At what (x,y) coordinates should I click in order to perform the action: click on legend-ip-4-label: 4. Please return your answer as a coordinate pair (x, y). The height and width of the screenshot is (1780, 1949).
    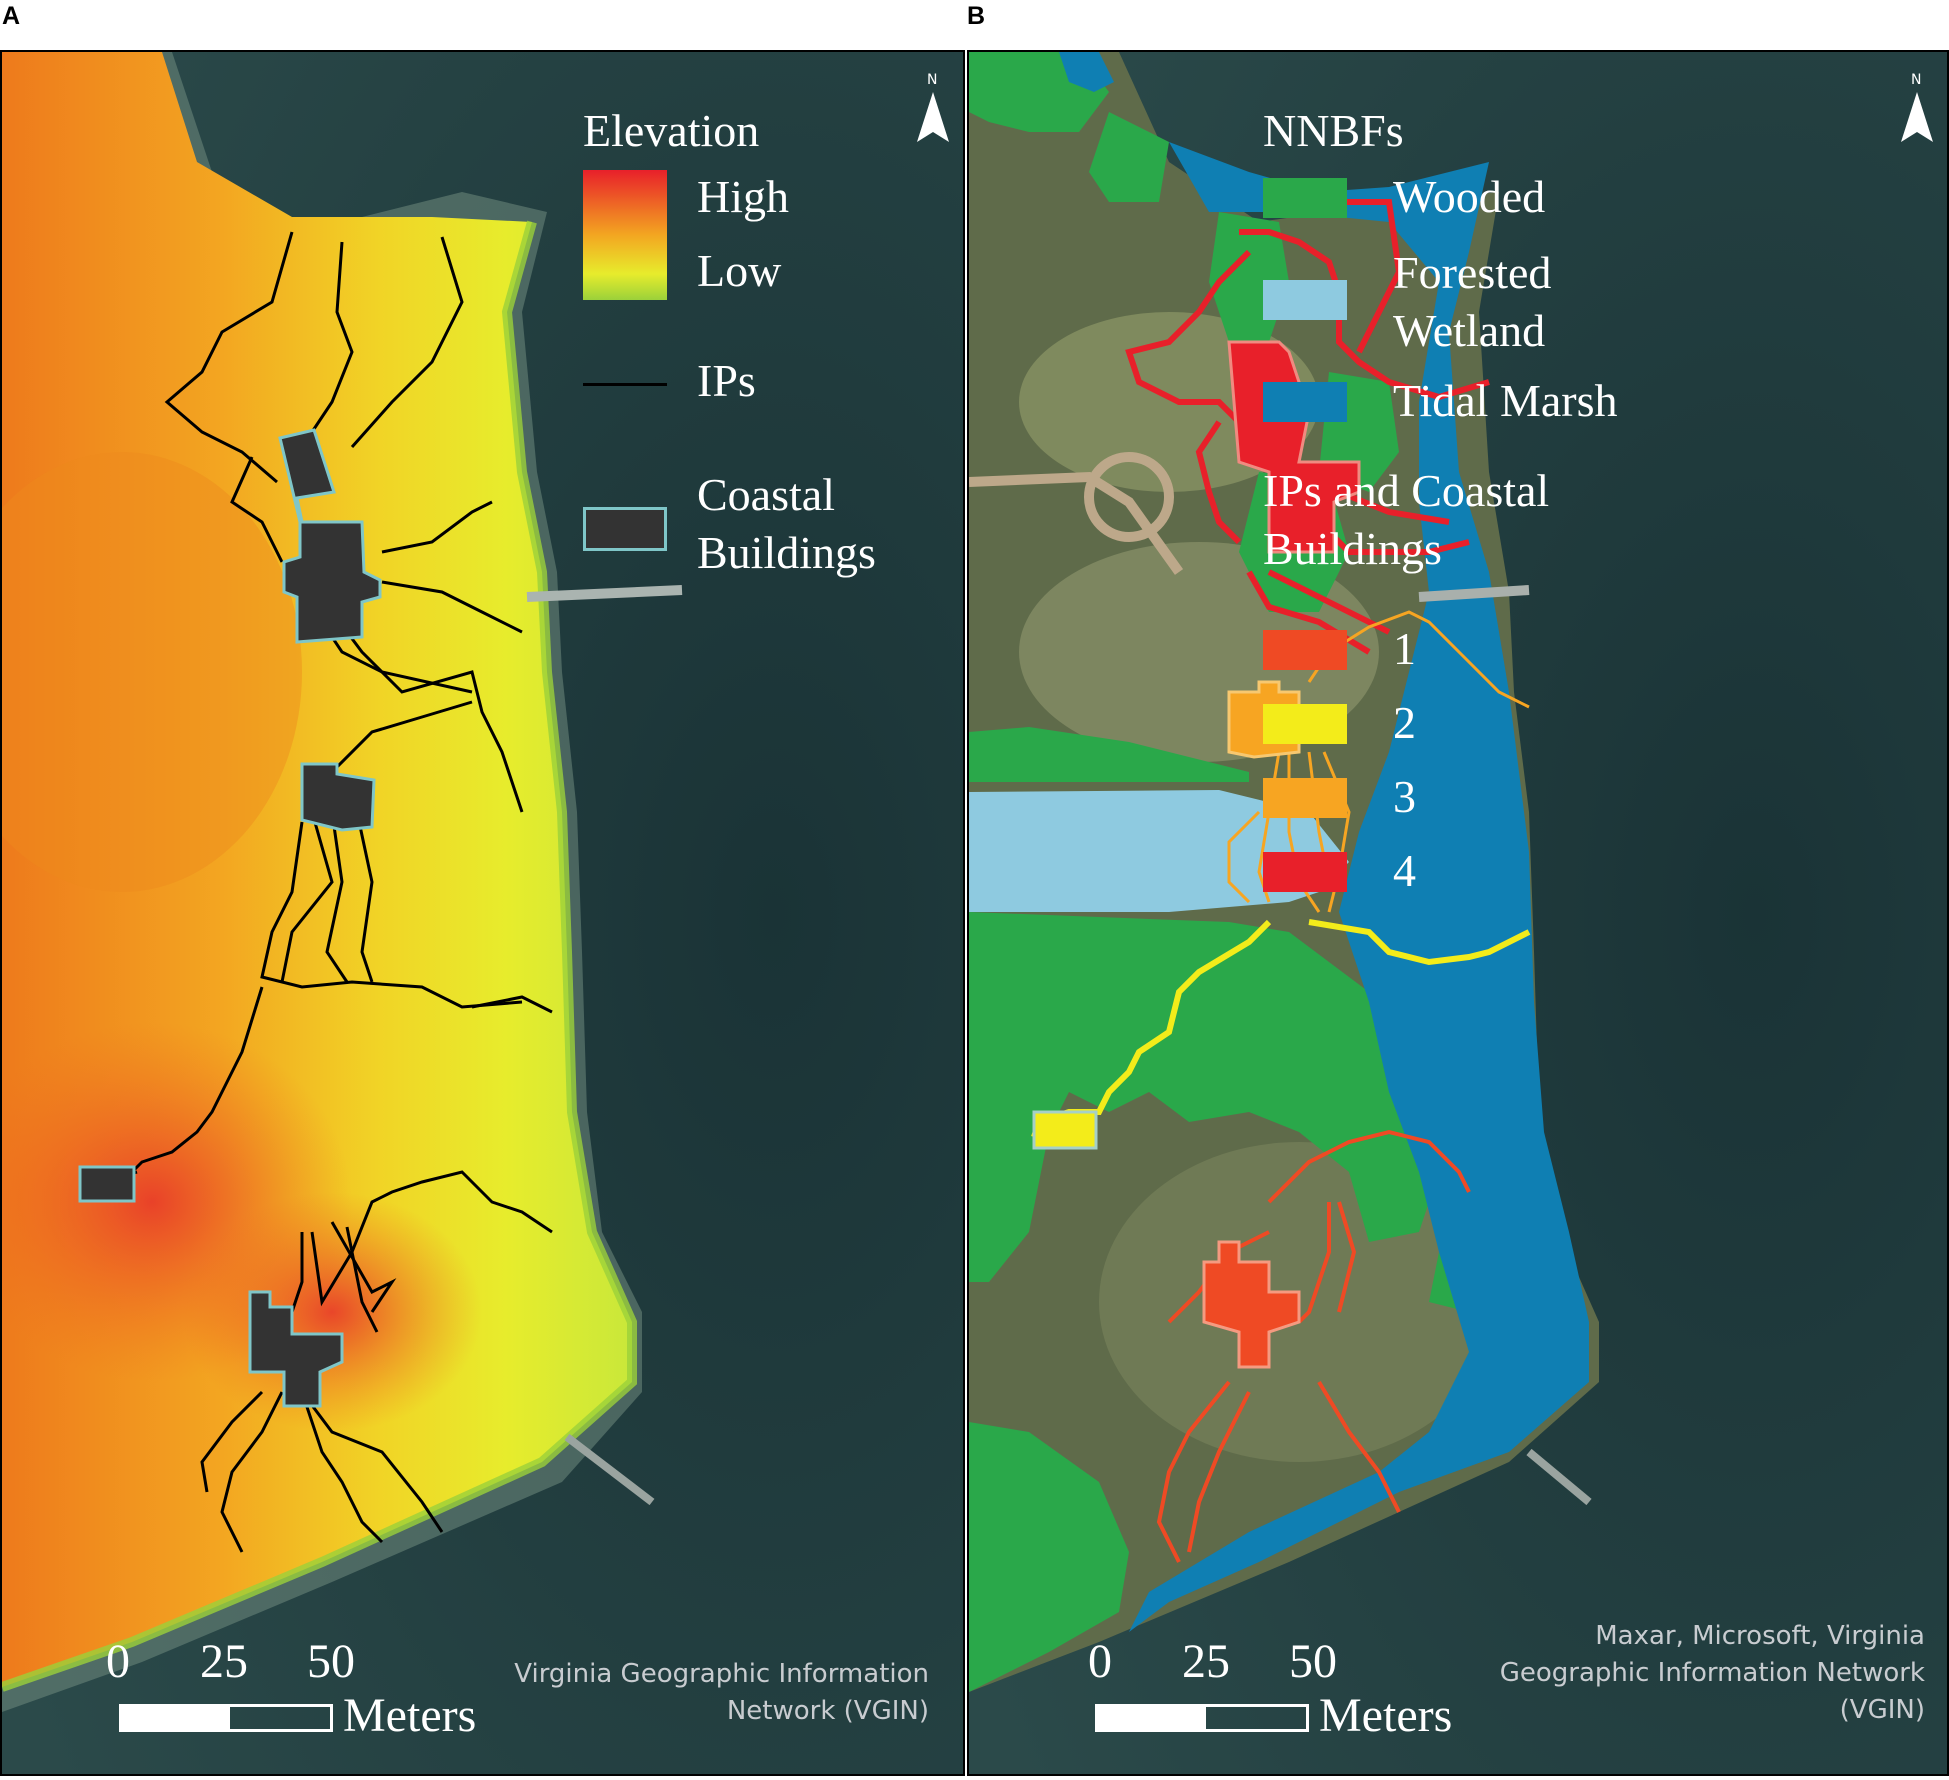
    Looking at the image, I should click on (1404, 870).